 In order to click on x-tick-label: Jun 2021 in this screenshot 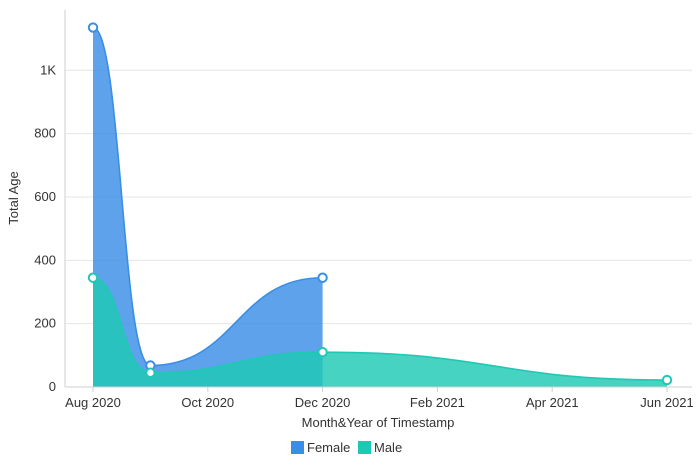, I will do `click(667, 402)`.